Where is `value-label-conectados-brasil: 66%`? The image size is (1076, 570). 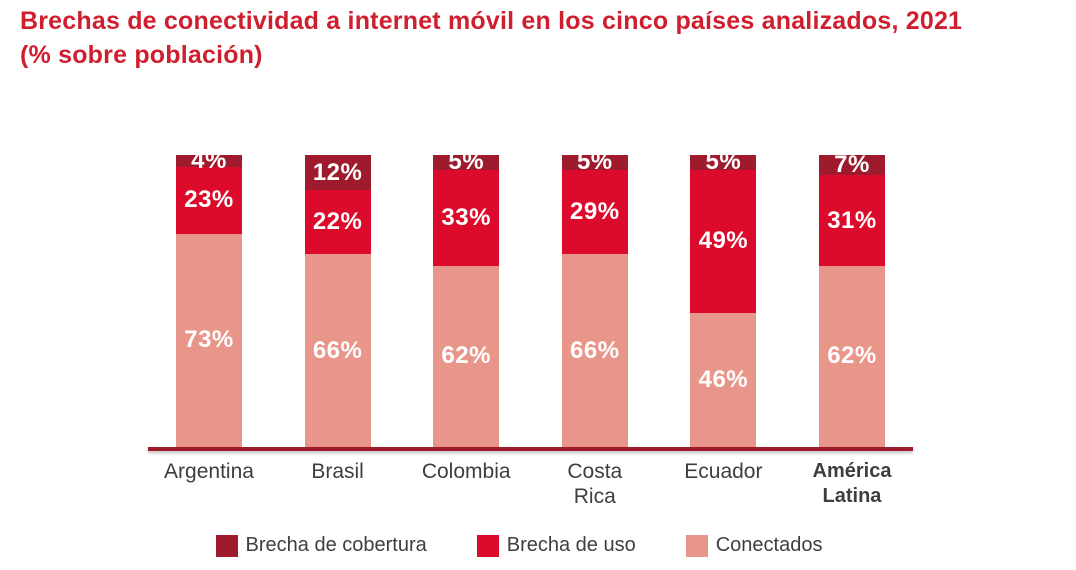 value-label-conectados-brasil: 66% is located at coordinates (337, 350).